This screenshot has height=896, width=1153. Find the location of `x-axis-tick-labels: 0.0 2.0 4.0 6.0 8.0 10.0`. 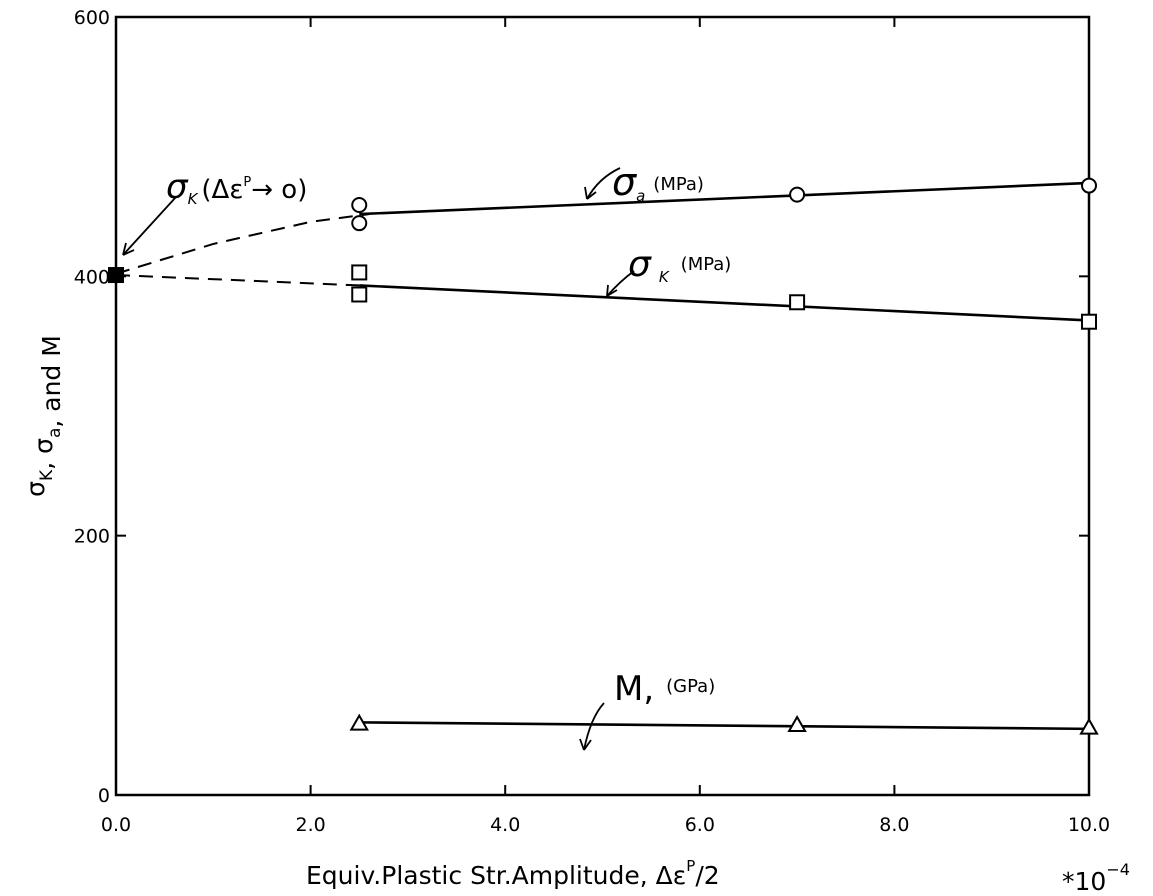

x-axis-tick-labels: 0.0 2.0 4.0 6.0 8.0 10.0 is located at coordinates (605, 825).